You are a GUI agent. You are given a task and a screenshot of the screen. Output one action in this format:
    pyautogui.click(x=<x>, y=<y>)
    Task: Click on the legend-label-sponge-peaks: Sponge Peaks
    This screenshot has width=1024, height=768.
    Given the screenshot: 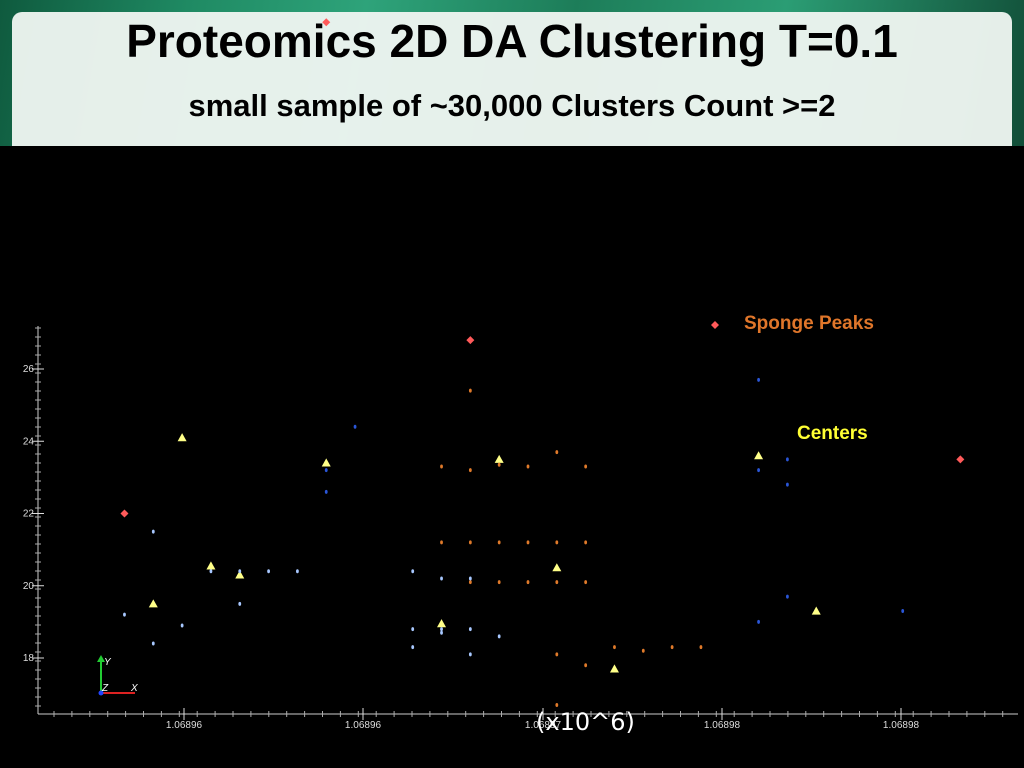 What is the action you would take?
    pyautogui.click(x=809, y=323)
    